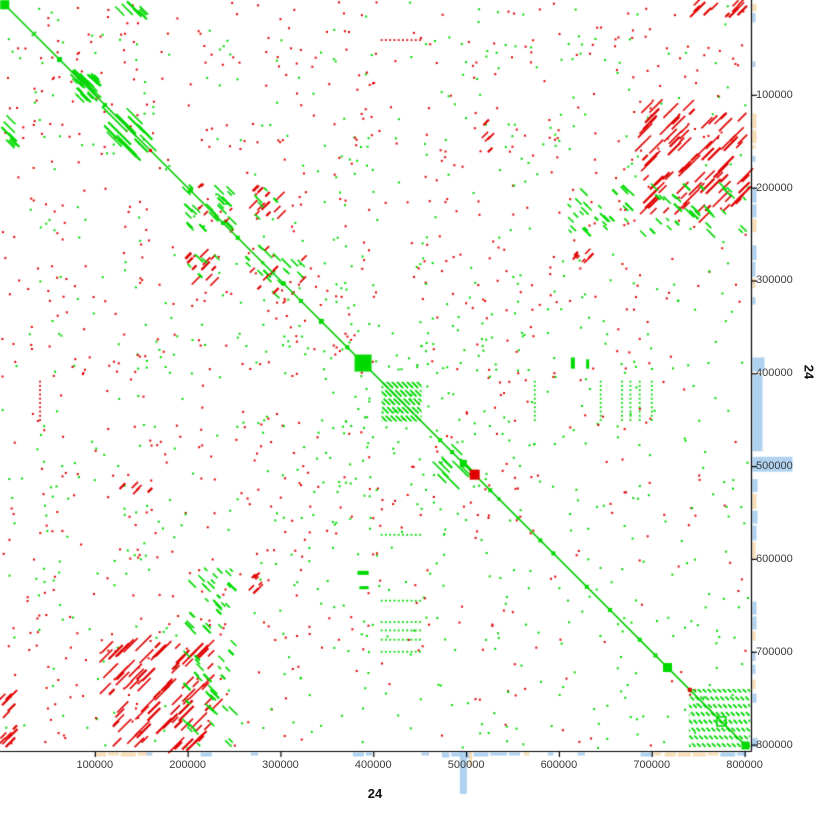  What do you see at coordinates (466, 765) in the screenshot?
I see `x-tick-label: 500000` at bounding box center [466, 765].